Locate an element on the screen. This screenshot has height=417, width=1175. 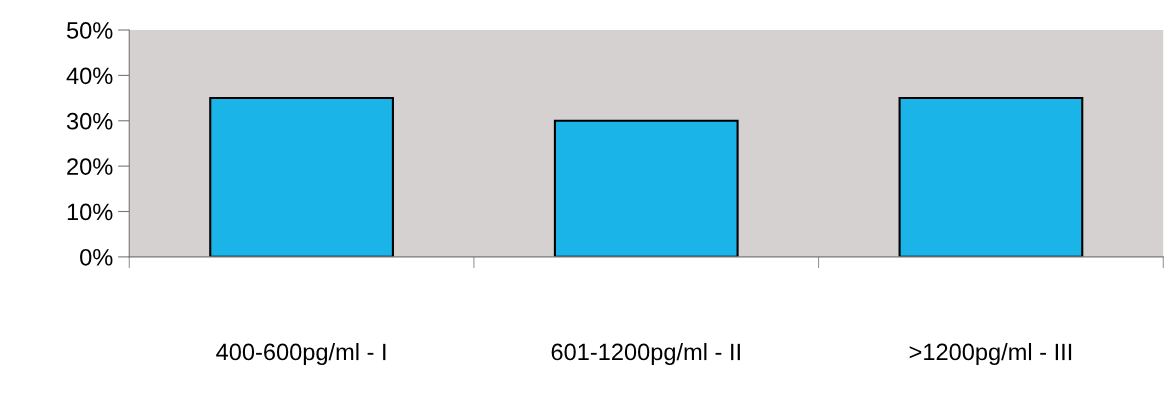
y-tick-label: 40% is located at coordinates (89, 76).